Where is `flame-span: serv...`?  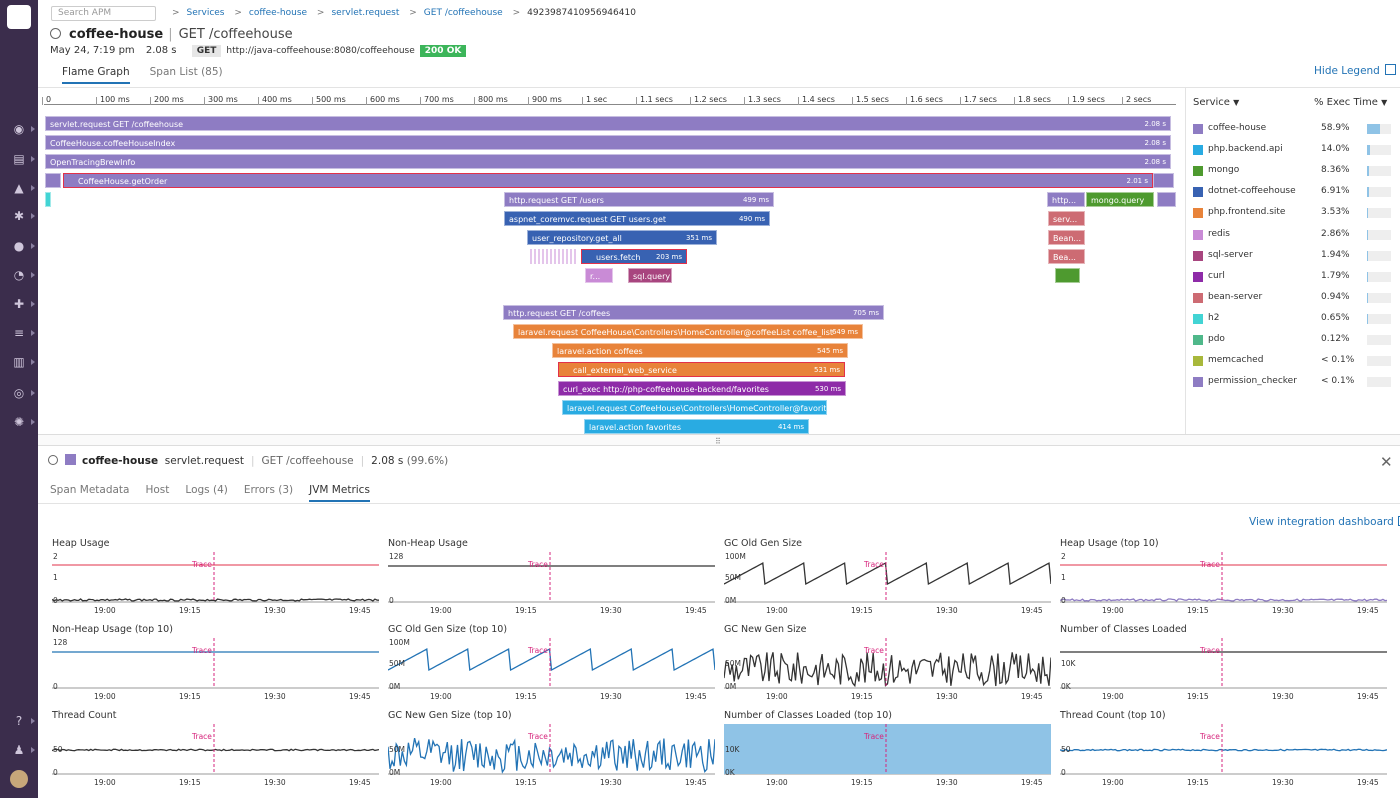 flame-span: serv... is located at coordinates (1066, 218).